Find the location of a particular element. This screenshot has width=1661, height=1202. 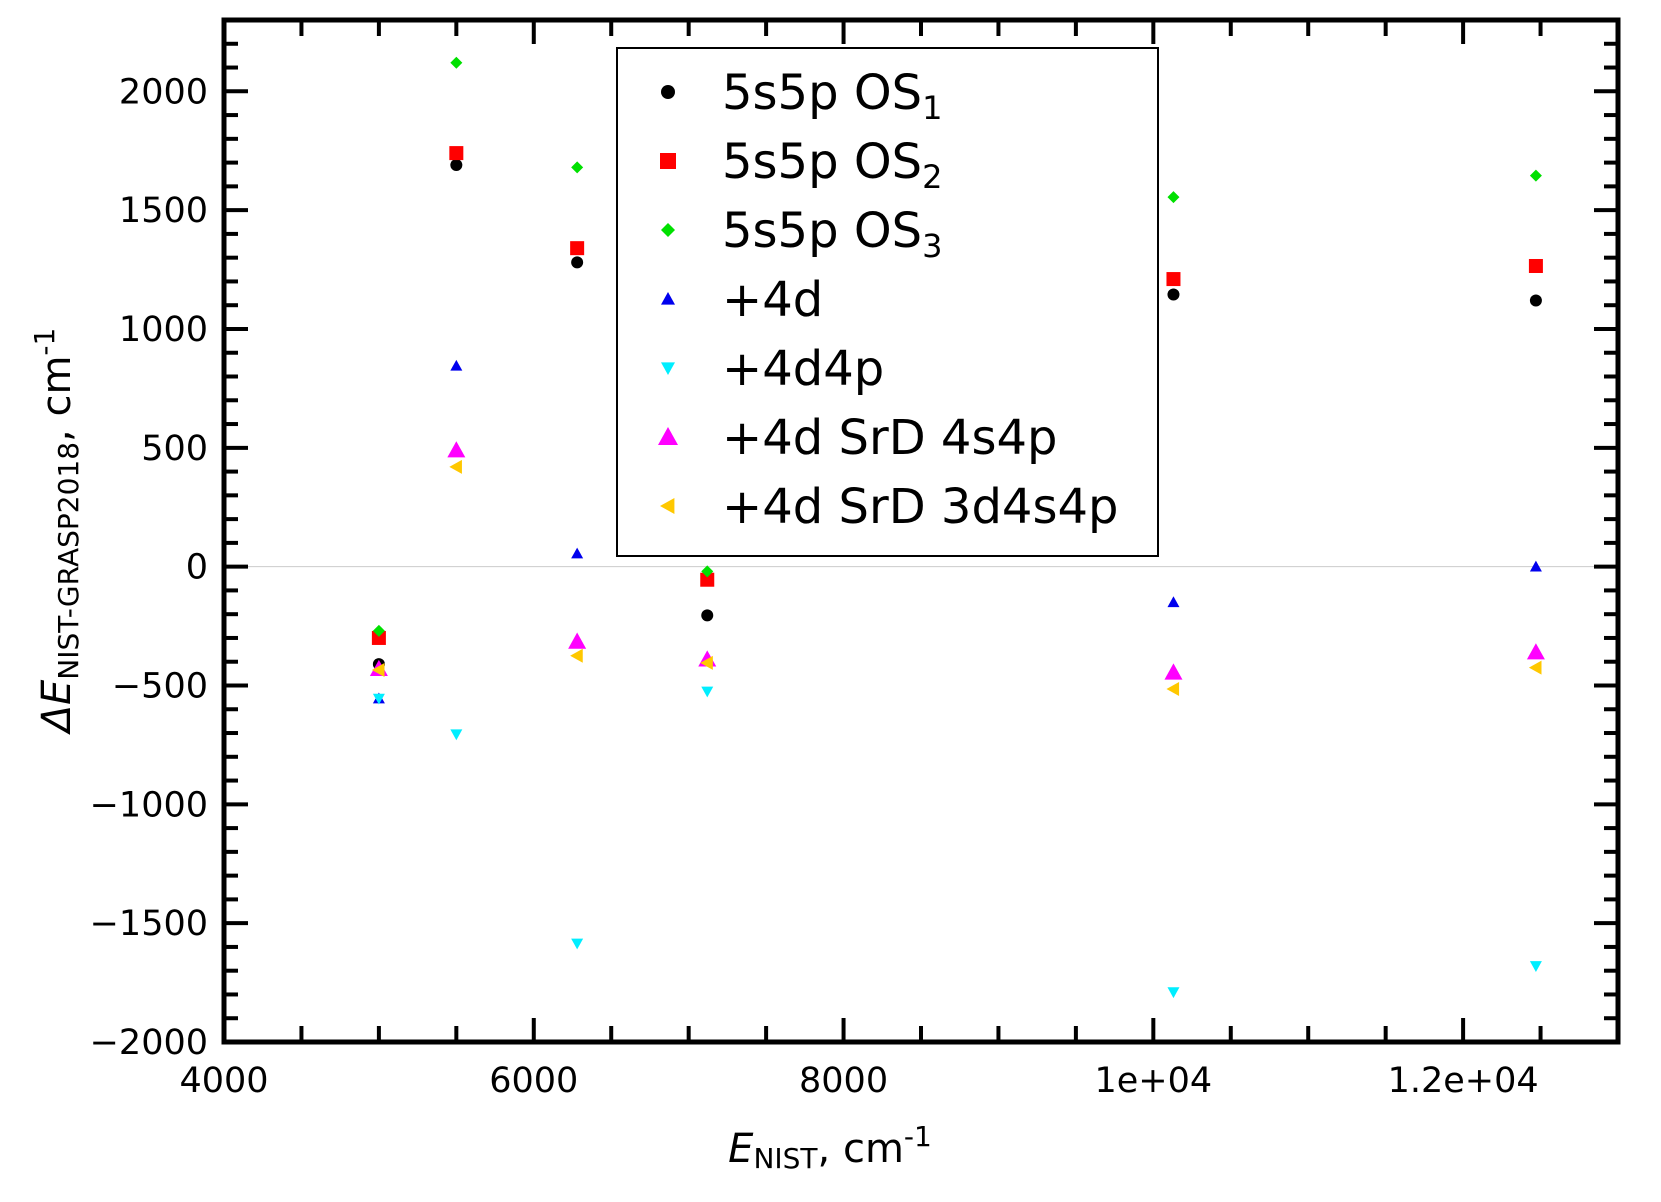

legend-box is located at coordinates (887, 302).